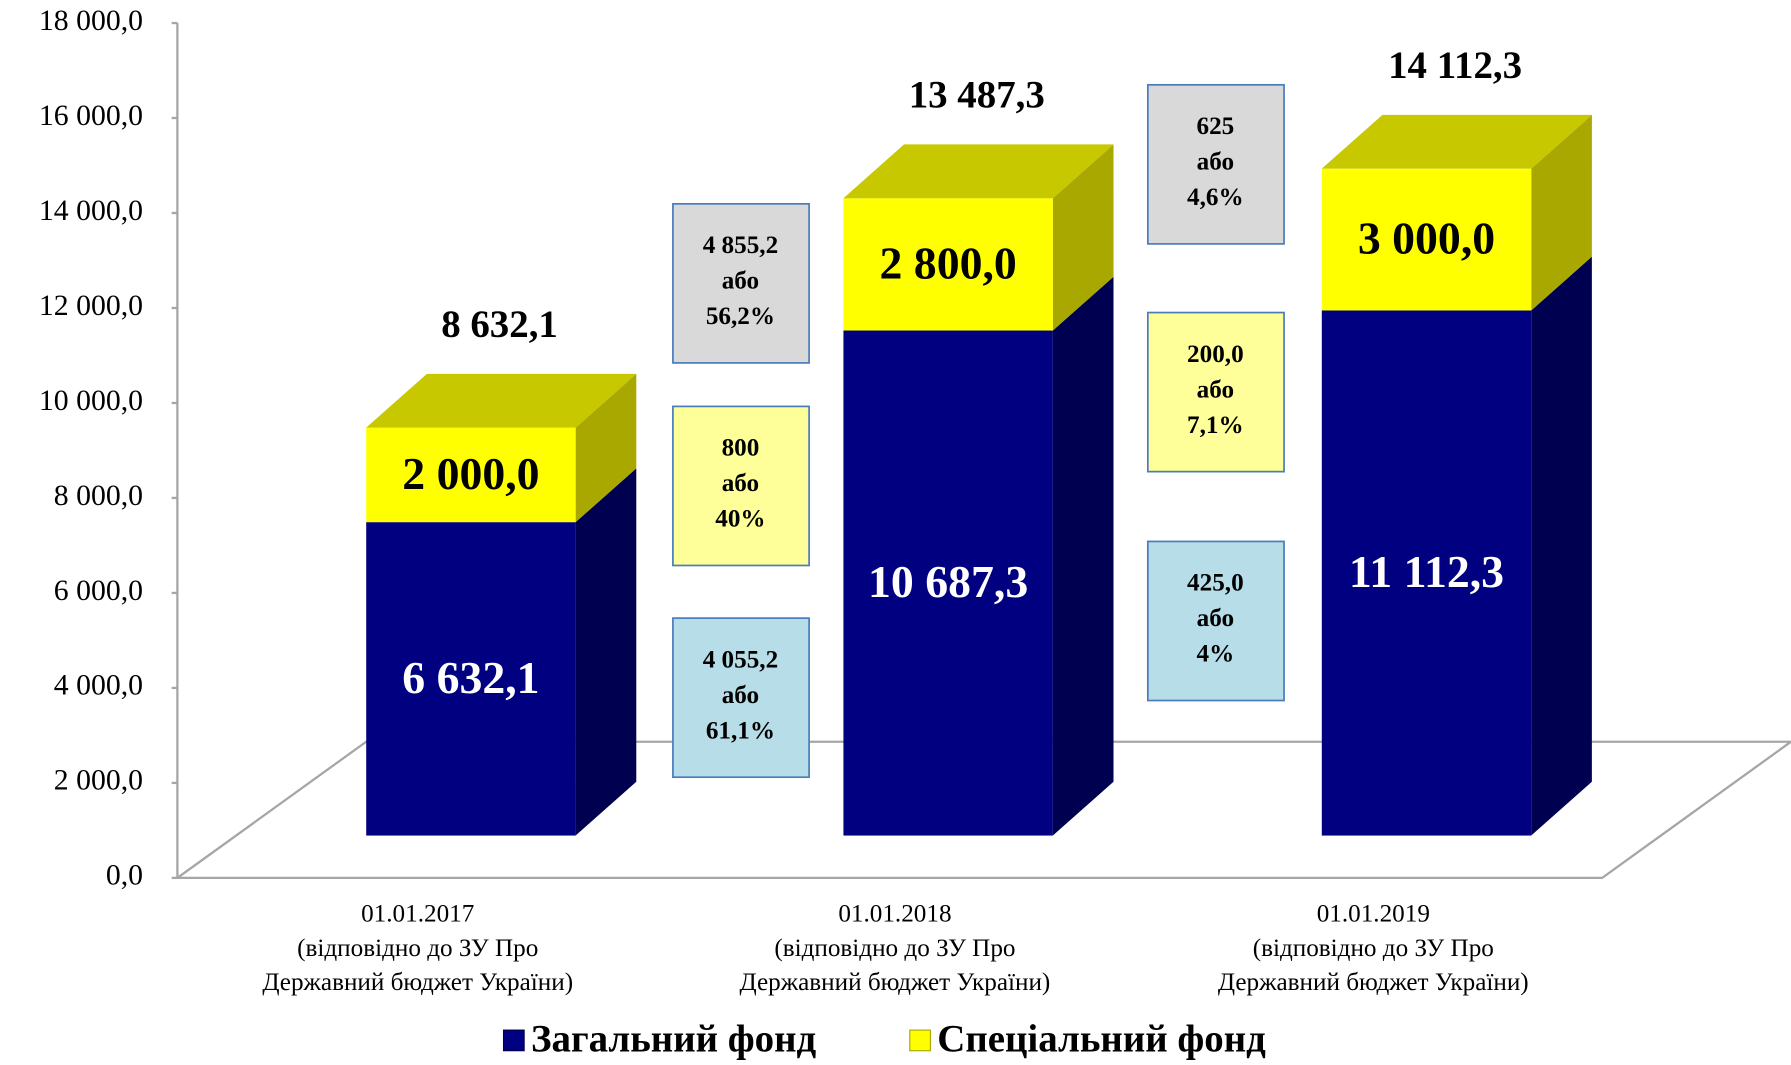 Image resolution: width=1791 pixels, height=1065 pixels. I want to click on annotation-text: 40%, so click(740, 519).